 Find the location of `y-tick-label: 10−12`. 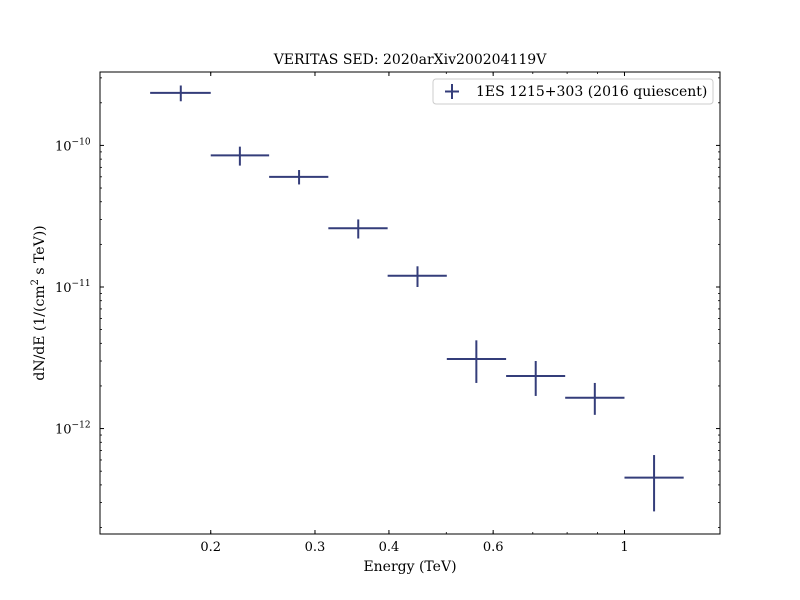

y-tick-label: 10−12 is located at coordinates (73, 429).